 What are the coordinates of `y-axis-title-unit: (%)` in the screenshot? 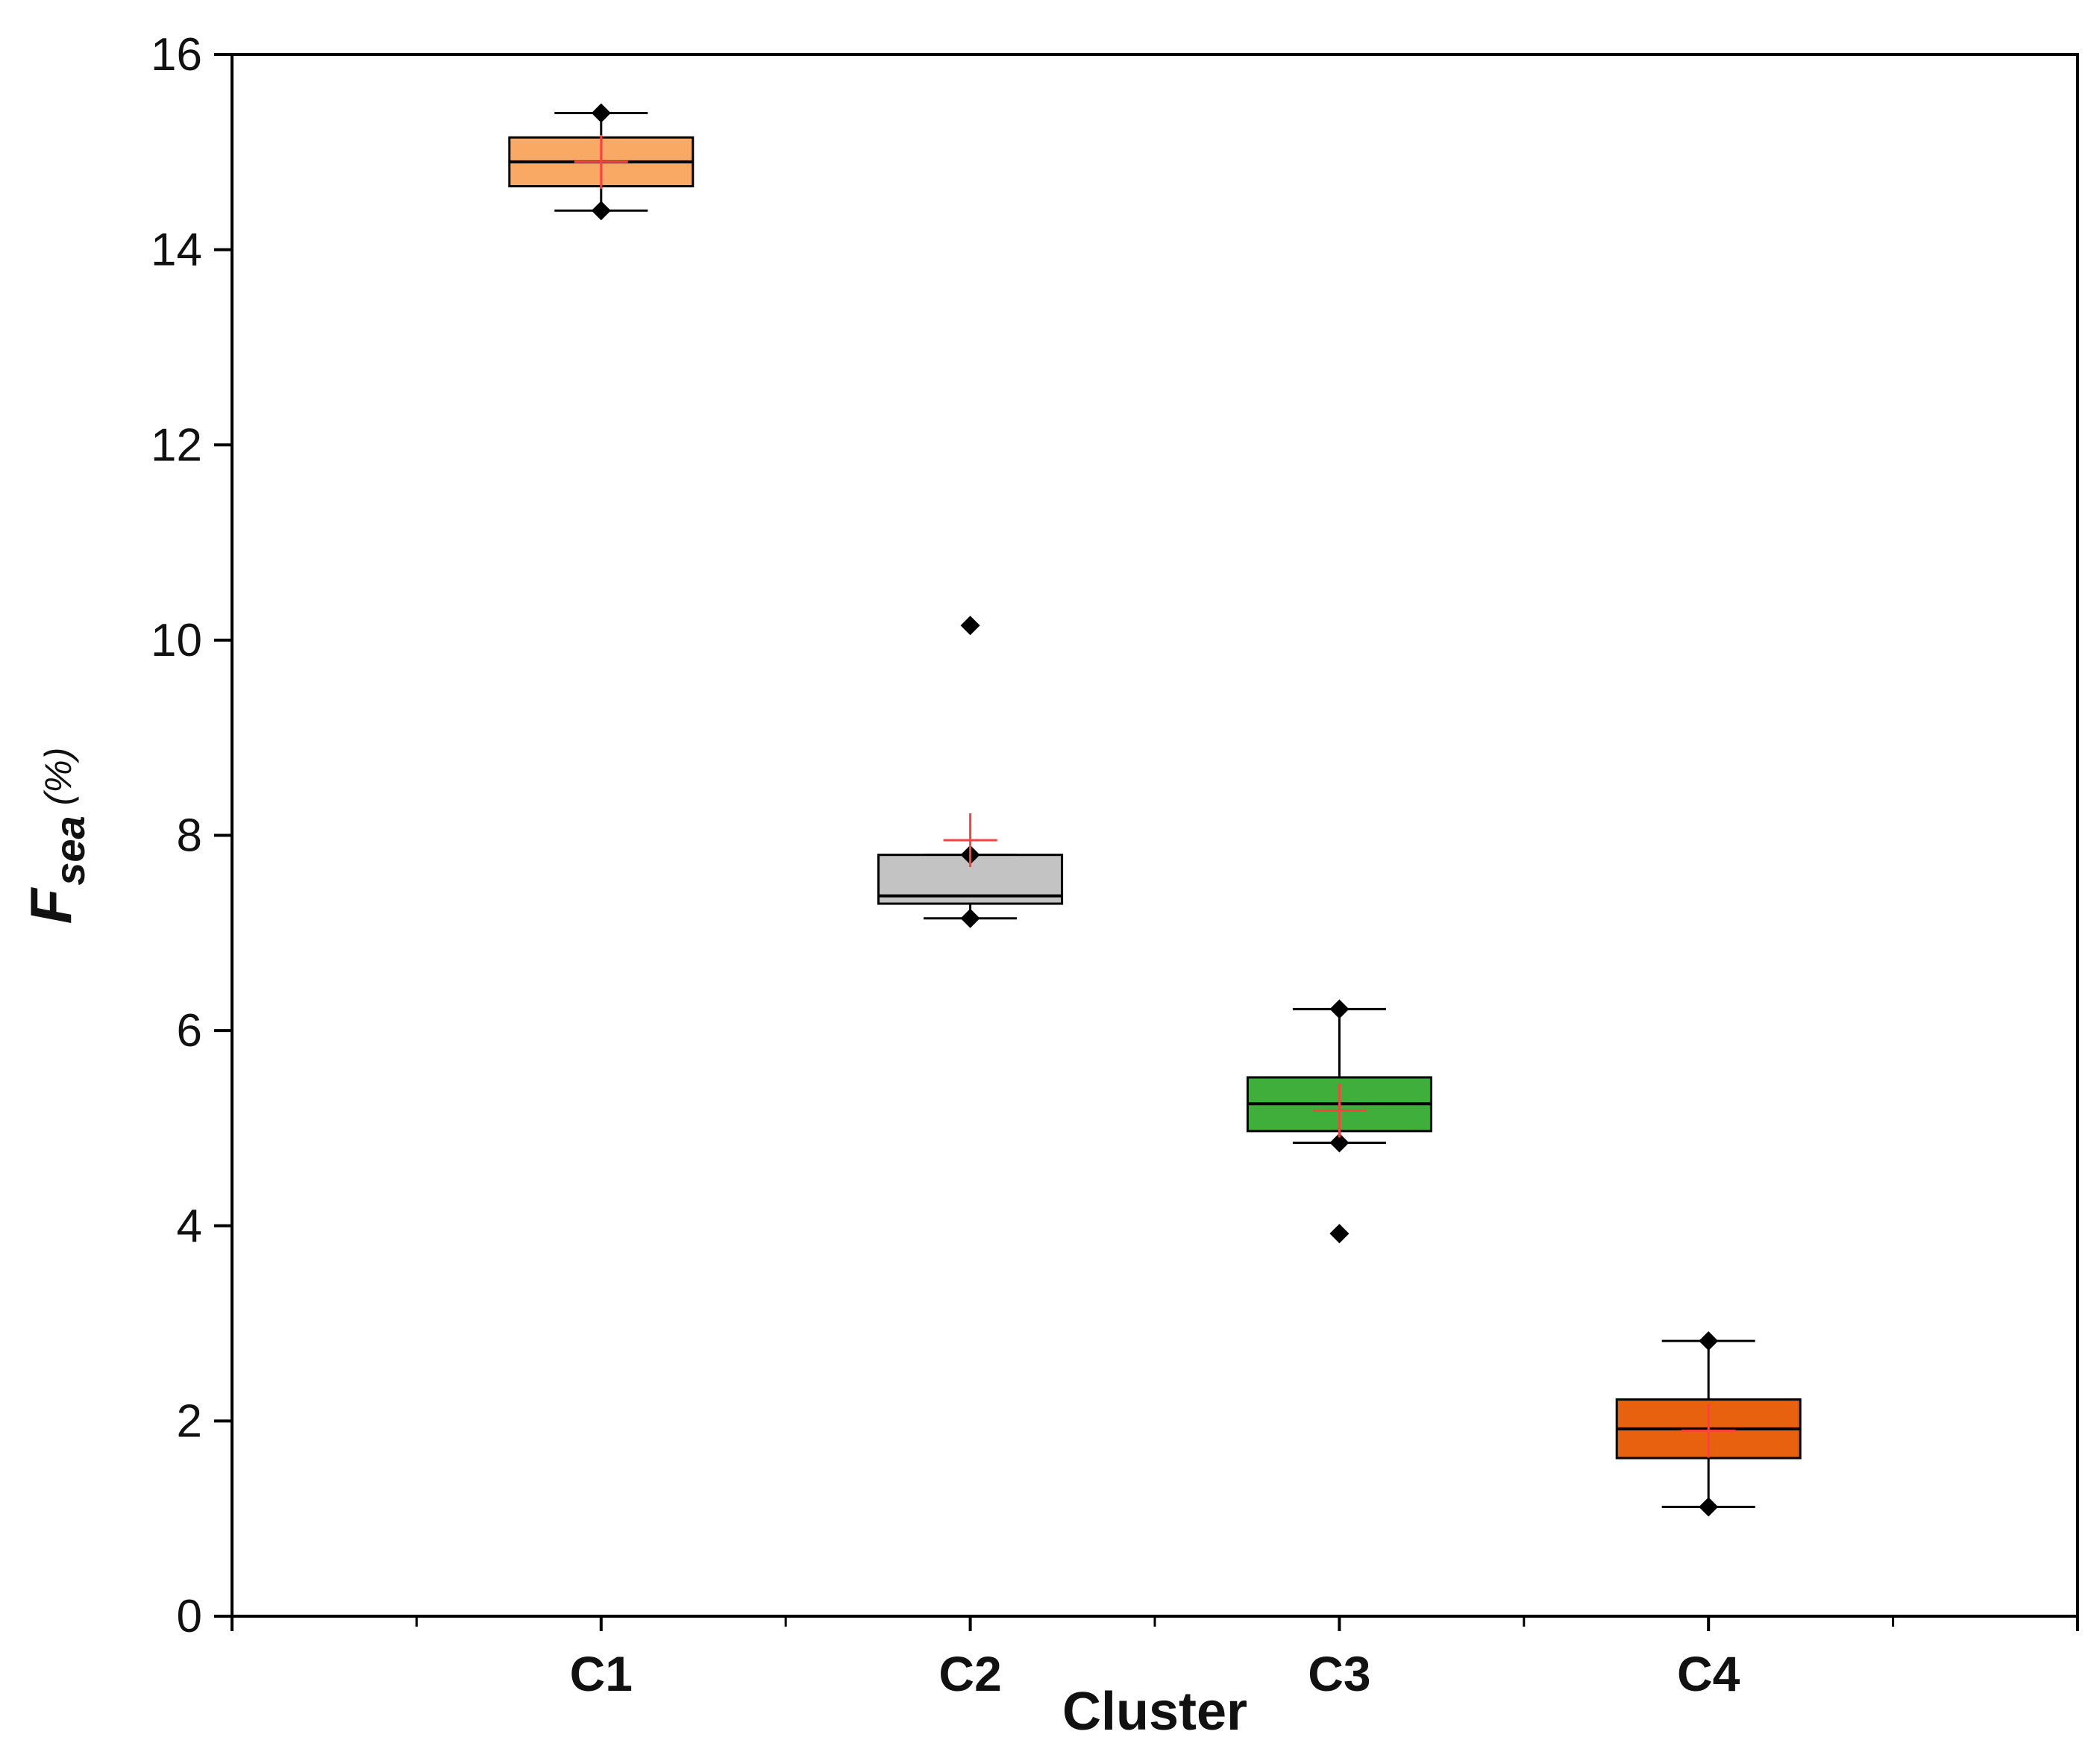 It's located at (58, 777).